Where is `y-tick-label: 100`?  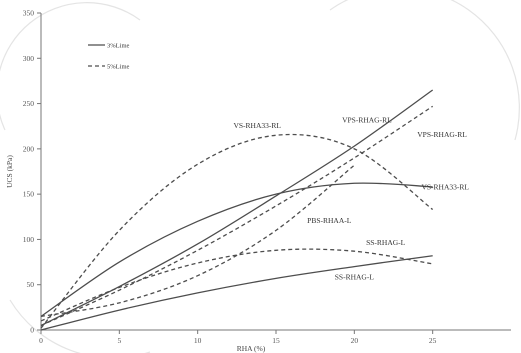 y-tick-label: 100 is located at coordinates (29, 239).